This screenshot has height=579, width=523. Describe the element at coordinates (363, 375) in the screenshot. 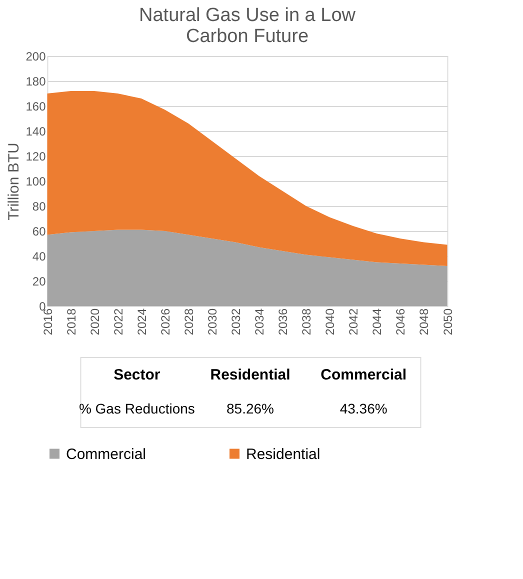

I see `text: Commercial` at that location.